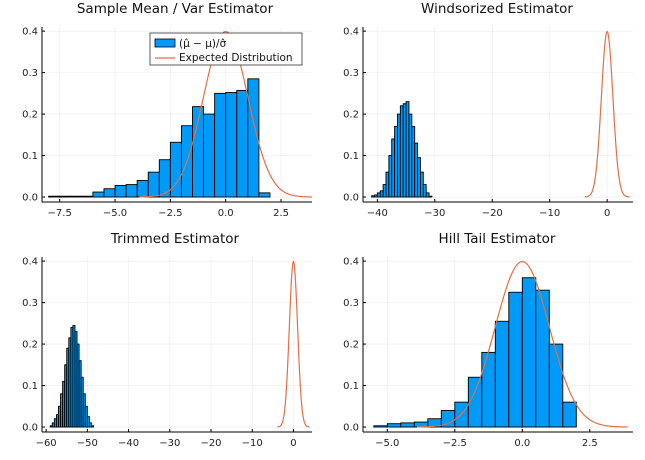  What do you see at coordinates (175, 9) in the screenshot?
I see `panel-title: Sample Mean / Var Estimator` at bounding box center [175, 9].